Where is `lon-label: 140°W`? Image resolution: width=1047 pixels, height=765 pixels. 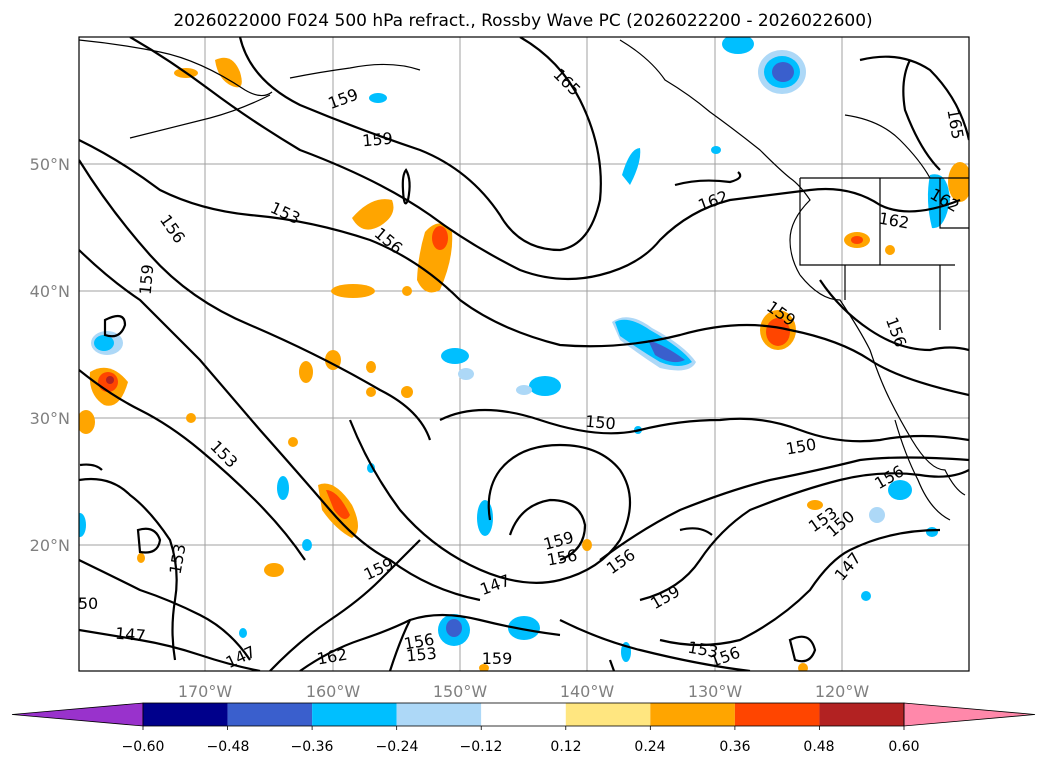
lon-label: 140°W is located at coordinates (587, 691).